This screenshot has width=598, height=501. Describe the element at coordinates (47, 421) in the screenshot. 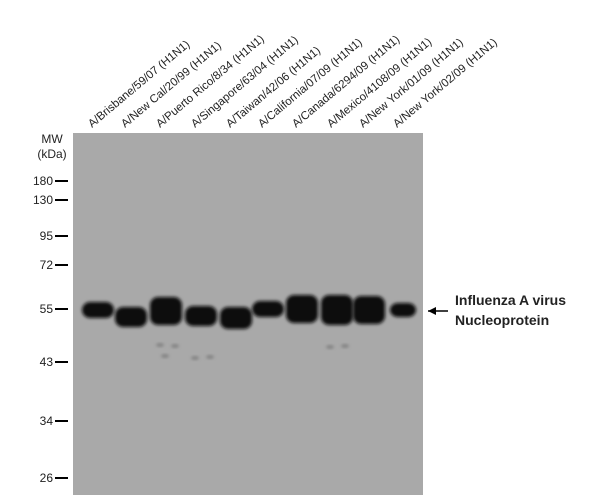

I see `mw-marker-label: 34` at that location.